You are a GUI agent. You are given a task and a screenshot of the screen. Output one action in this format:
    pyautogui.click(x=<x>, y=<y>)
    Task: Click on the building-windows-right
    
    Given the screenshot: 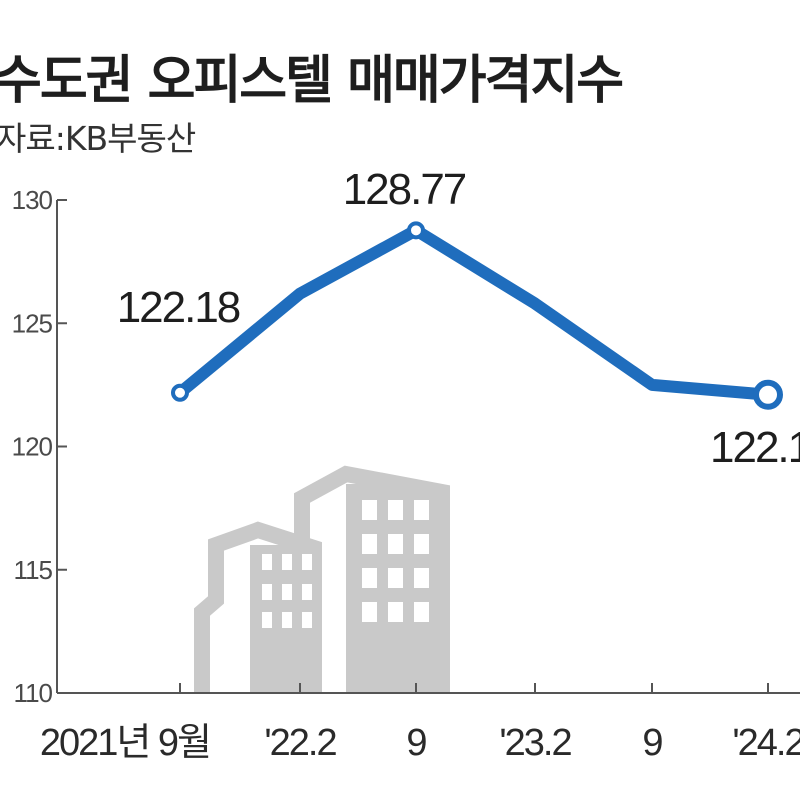 What is the action you would take?
    pyautogui.click(x=394, y=588)
    